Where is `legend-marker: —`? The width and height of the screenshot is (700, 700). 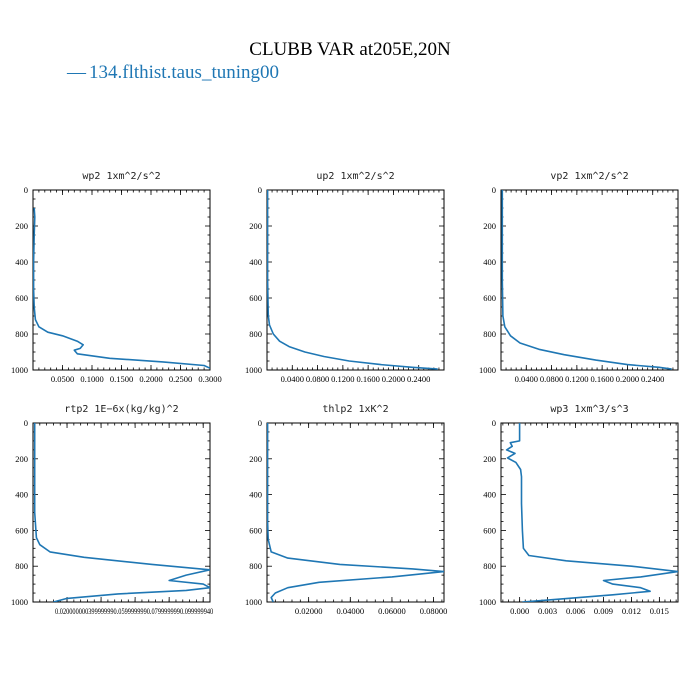
legend-marker: — is located at coordinates (76, 72).